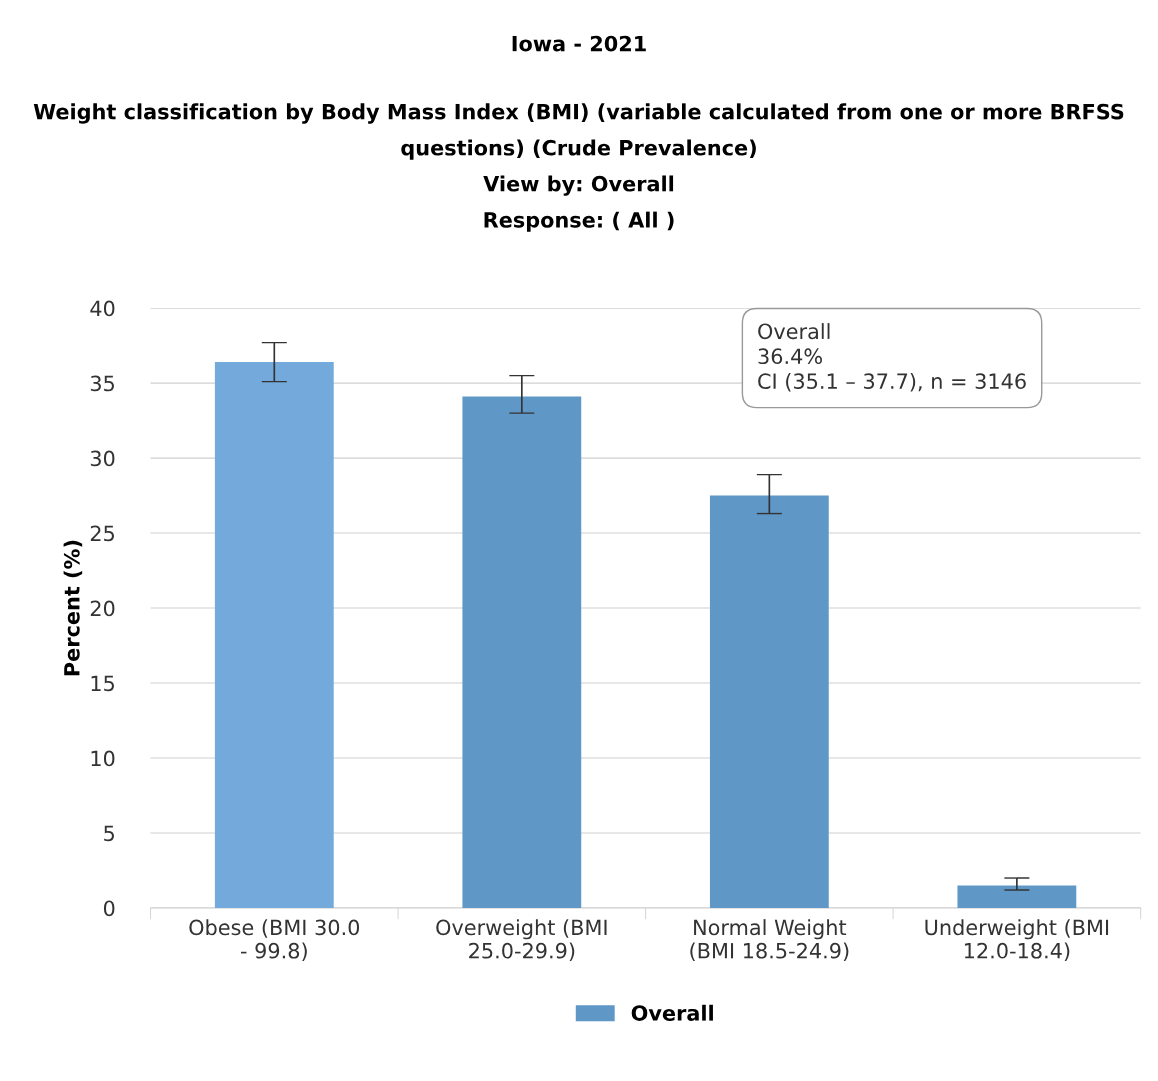 The image size is (1158, 1081). What do you see at coordinates (73, 608) in the screenshot?
I see `y-axis-title: Percent (%)` at bounding box center [73, 608].